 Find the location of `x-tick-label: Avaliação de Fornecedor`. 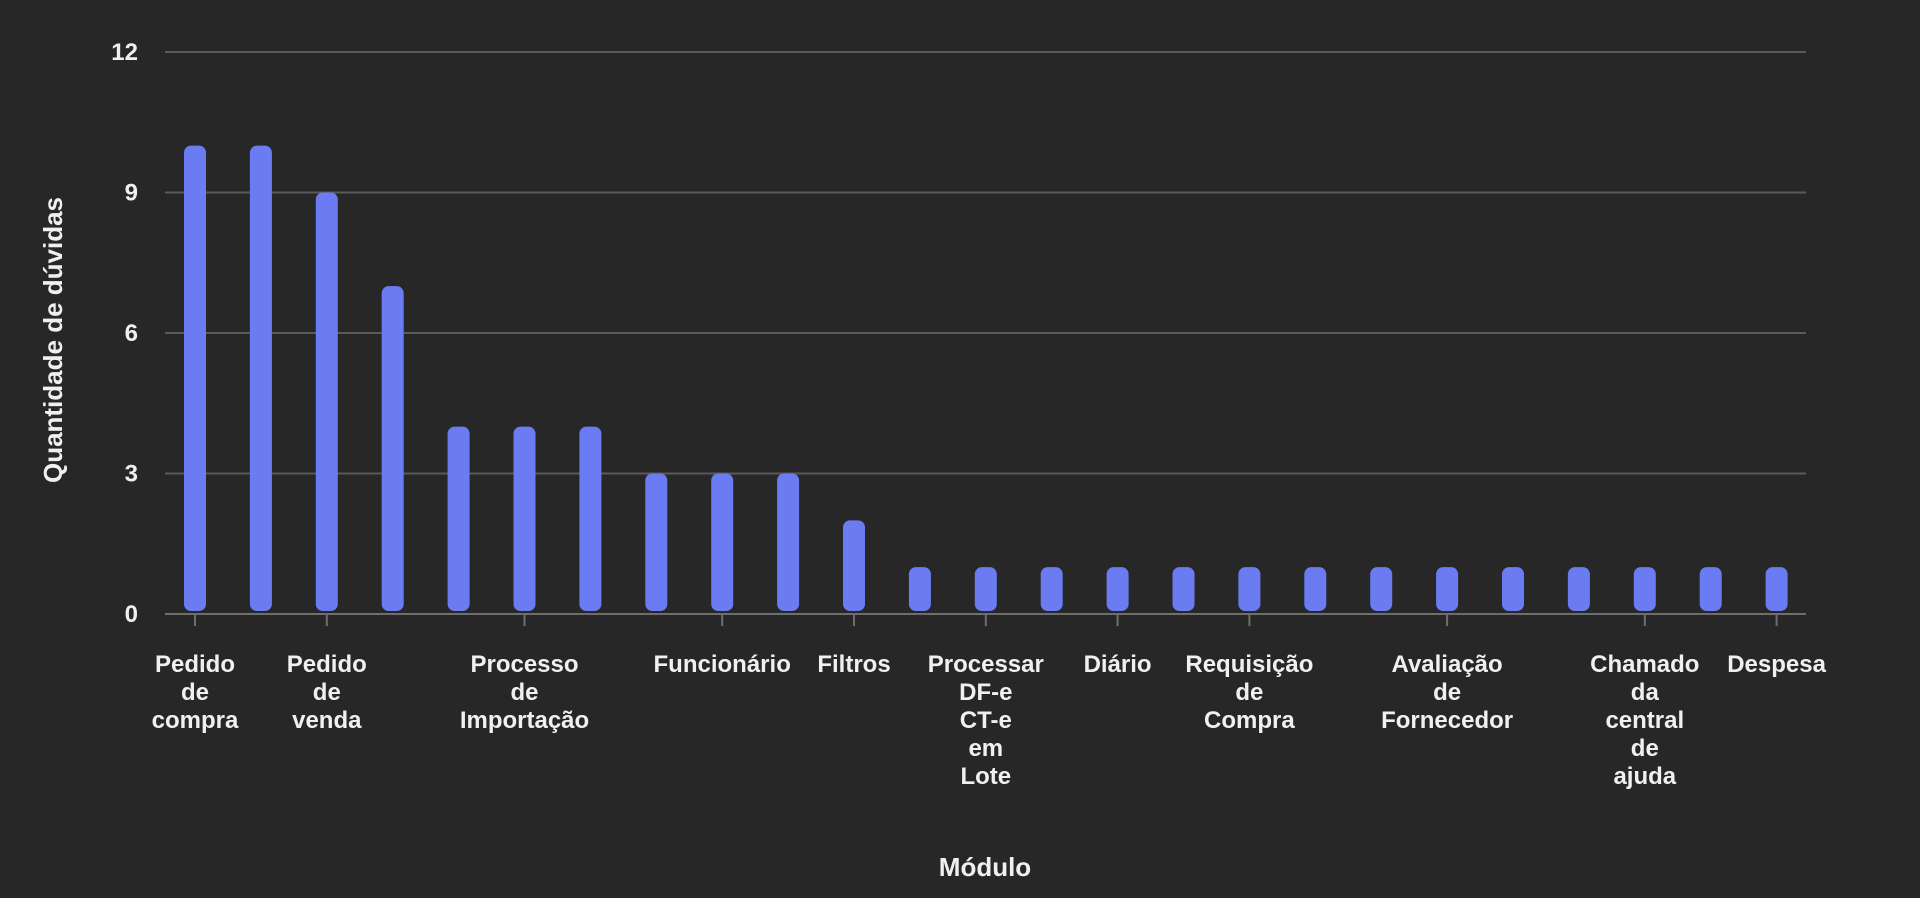

x-tick-label: Avaliação de Fornecedor is located at coordinates (1447, 692).